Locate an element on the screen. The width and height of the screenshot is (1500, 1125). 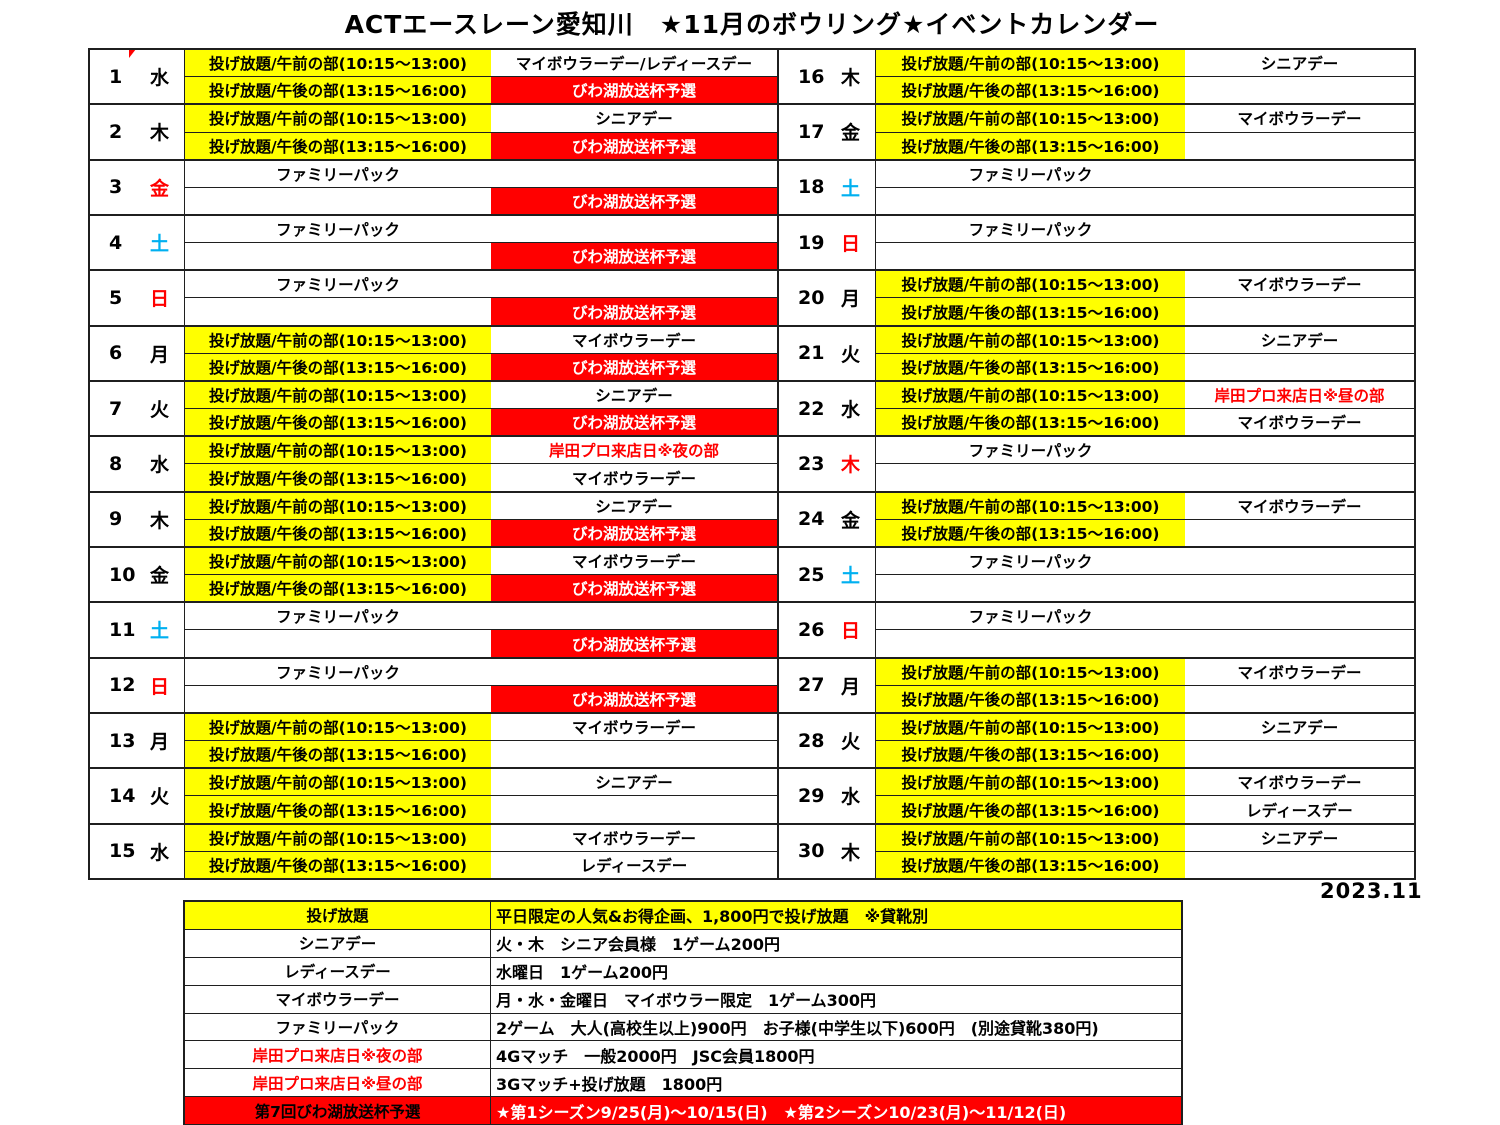
day-block: 26 日 ファミリーパック is located at coordinates (1096, 631).